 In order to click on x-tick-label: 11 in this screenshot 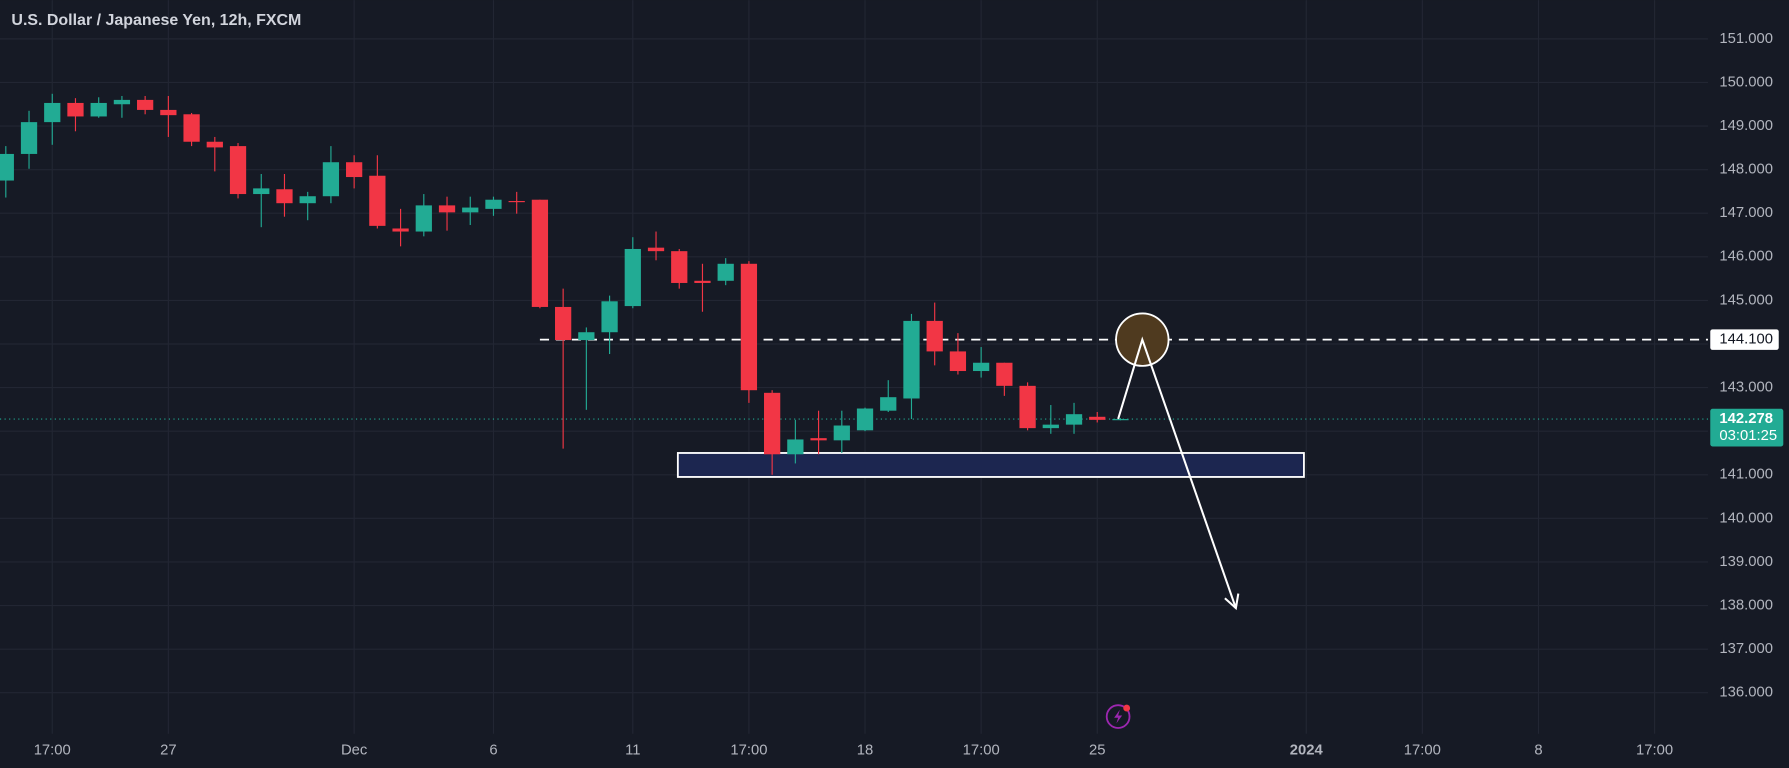, I will do `click(632, 751)`.